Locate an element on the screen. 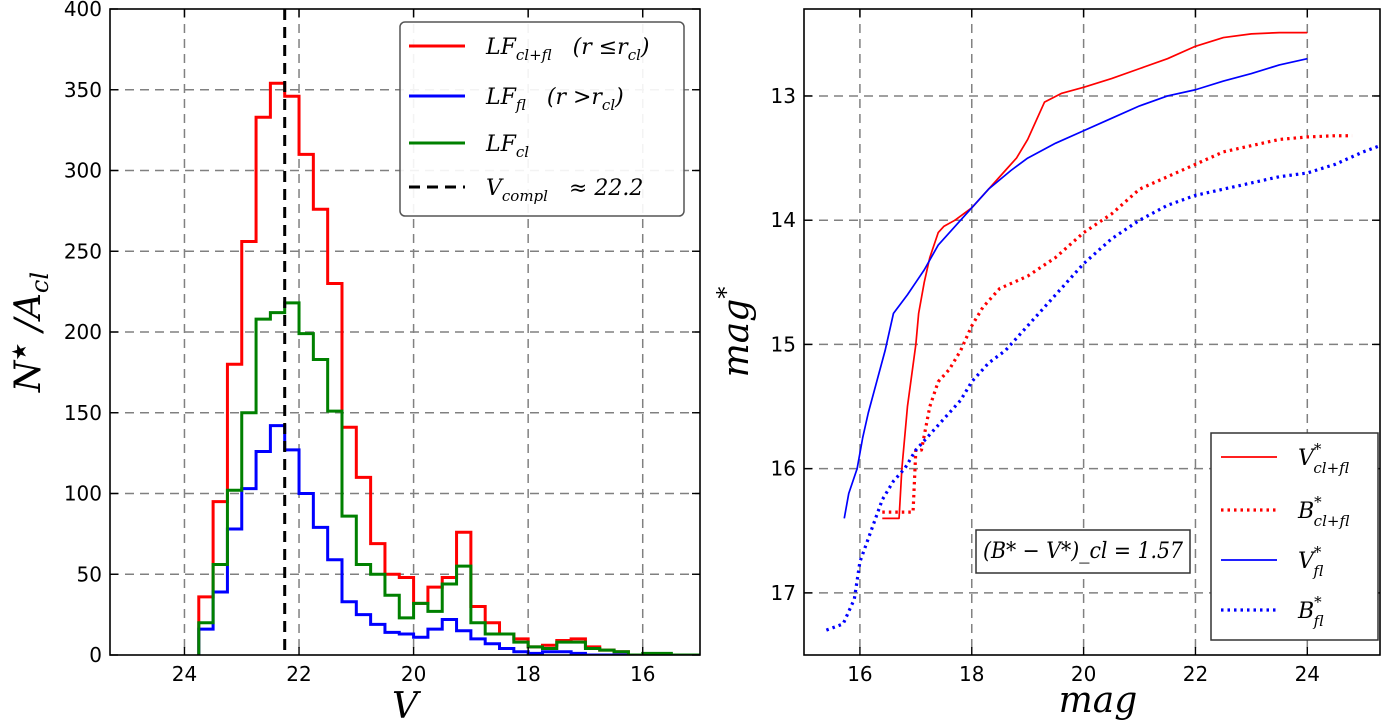 This screenshot has height=721, width=1394. histogram-legend-label: Vcompl ≈ 22.2 is located at coordinates (564, 190).